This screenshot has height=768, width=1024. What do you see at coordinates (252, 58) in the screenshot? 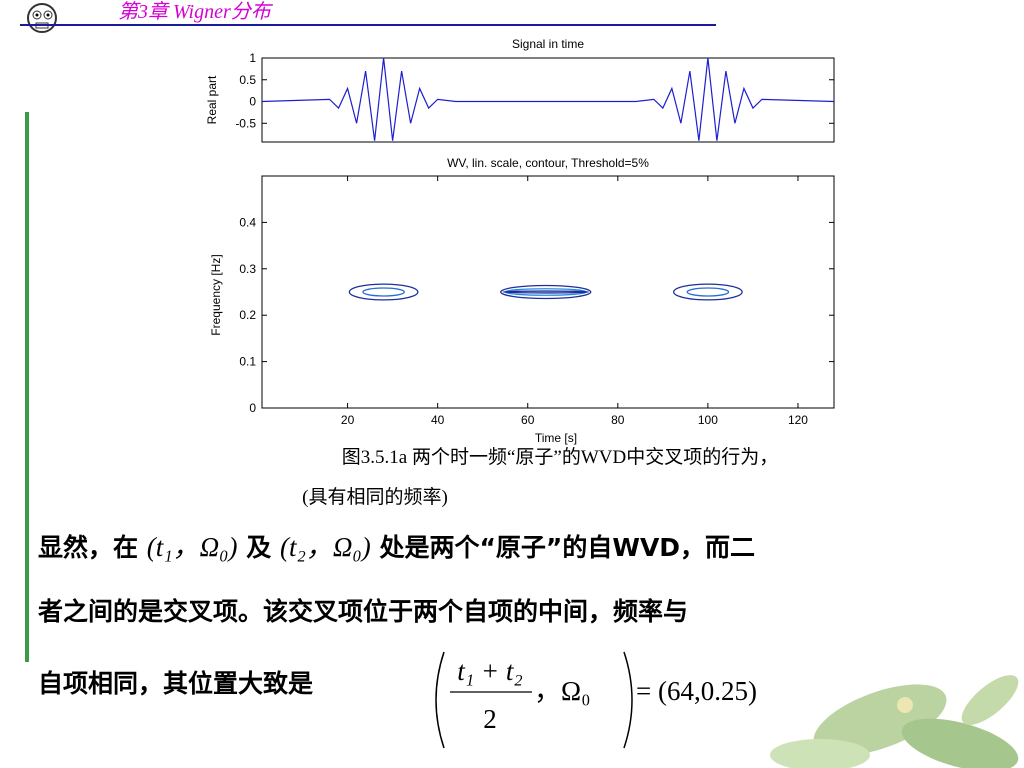
I see `y-tick-label: 1` at bounding box center [252, 58].